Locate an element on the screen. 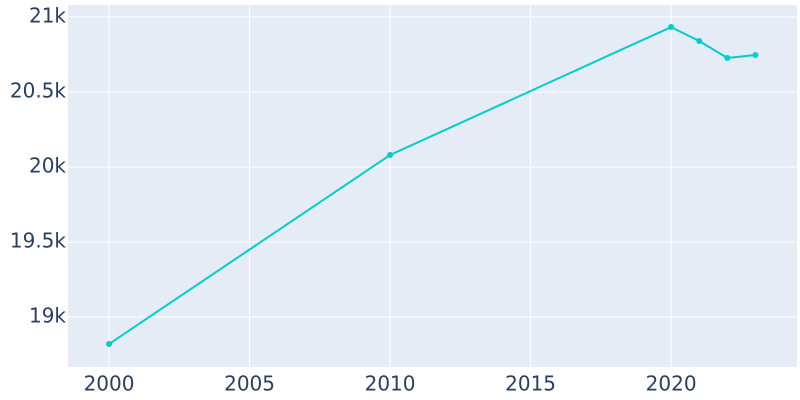 Image resolution: width=800 pixels, height=400 pixels. y-tick-label: 20k is located at coordinates (47, 166).